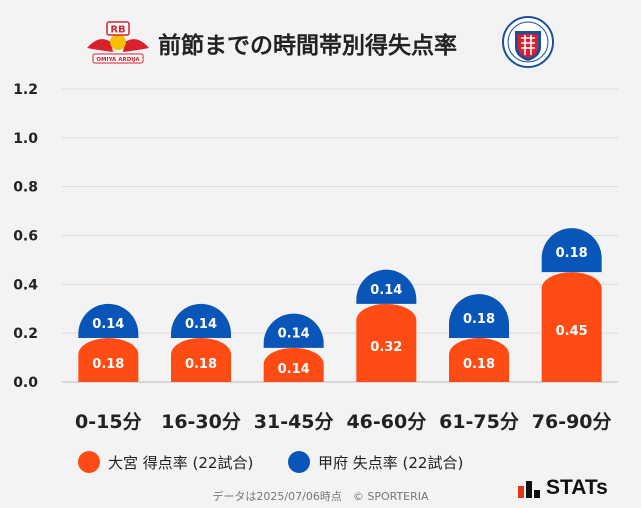  Describe the element at coordinates (529, 489) in the screenshot. I see `stats-logo-icon` at that location.